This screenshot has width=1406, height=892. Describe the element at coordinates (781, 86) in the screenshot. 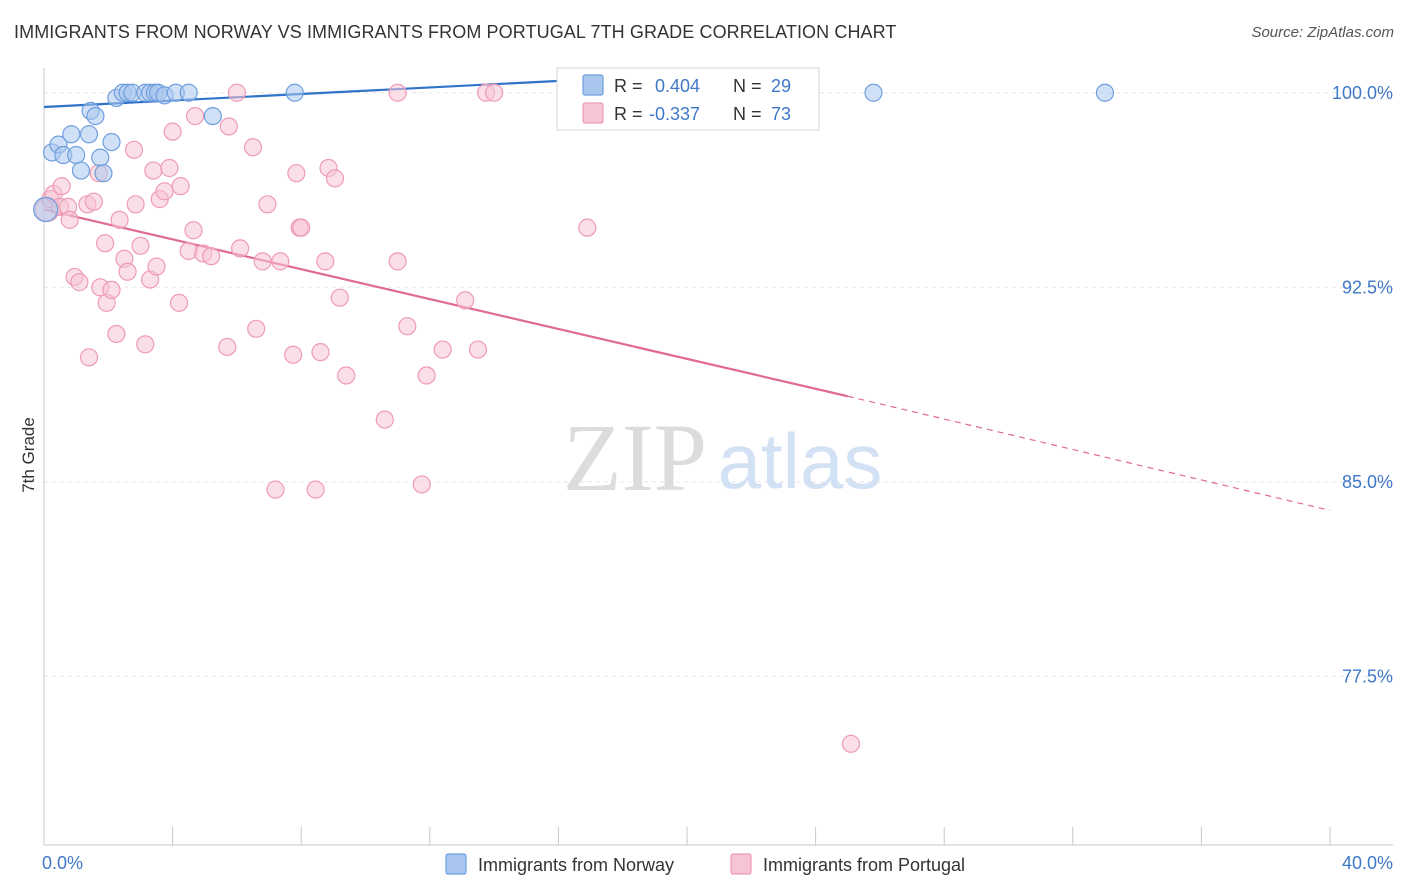

I see `stats-n-value-norway: 29` at that location.